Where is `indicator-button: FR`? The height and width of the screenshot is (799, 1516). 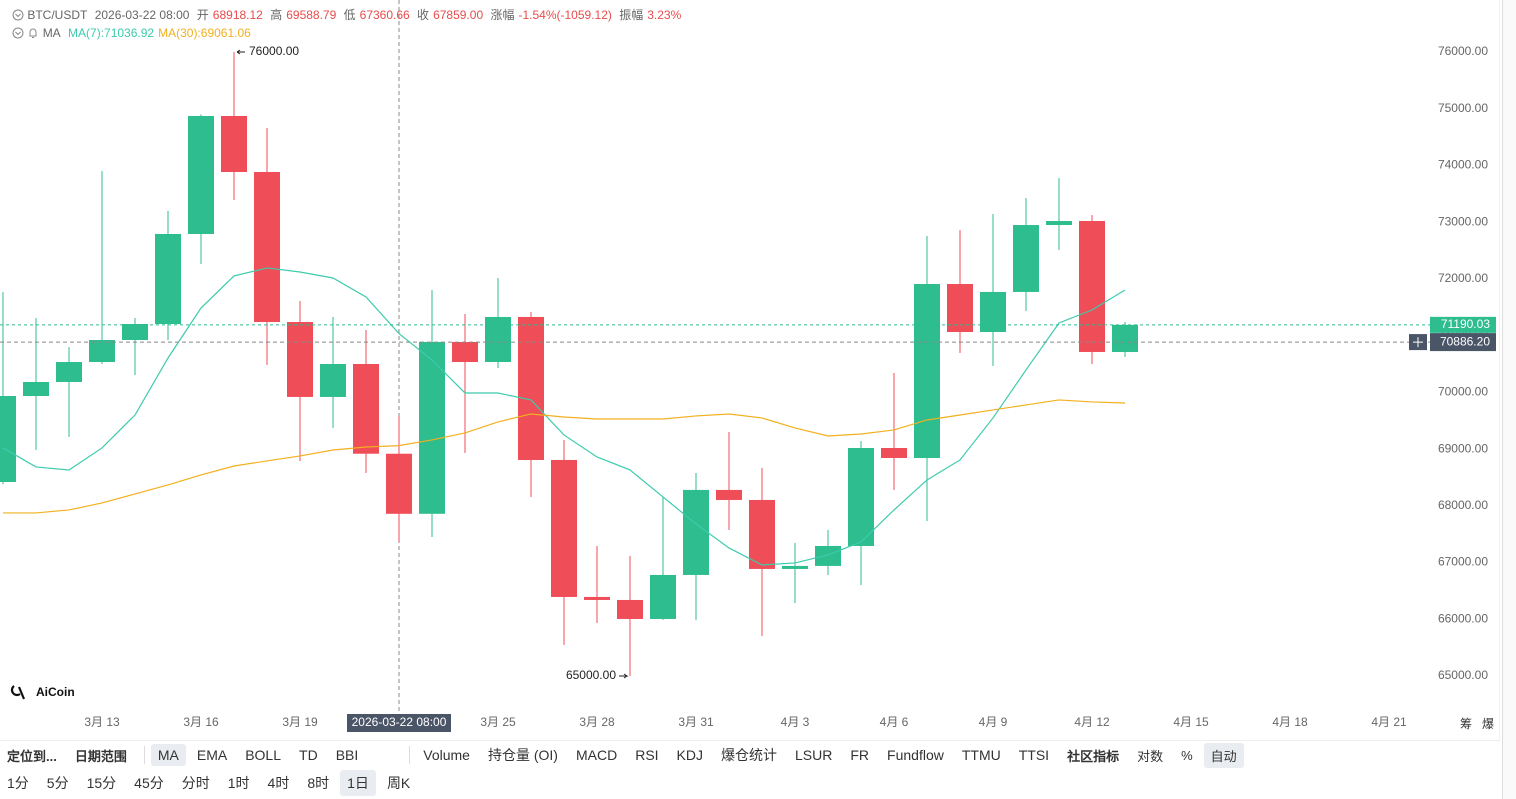
indicator-button: FR is located at coordinates (860, 755).